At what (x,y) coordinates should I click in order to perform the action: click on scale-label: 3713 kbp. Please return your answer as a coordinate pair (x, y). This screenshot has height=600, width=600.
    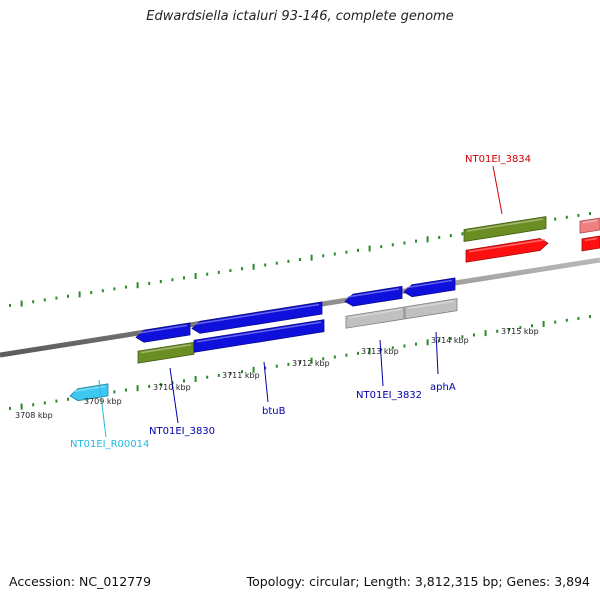
    Looking at the image, I should click on (380, 351).